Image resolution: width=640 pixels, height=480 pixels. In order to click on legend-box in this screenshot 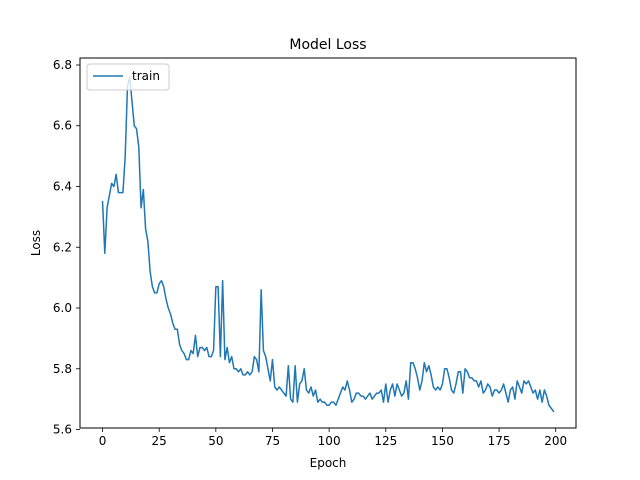, I will do `click(128, 77)`.